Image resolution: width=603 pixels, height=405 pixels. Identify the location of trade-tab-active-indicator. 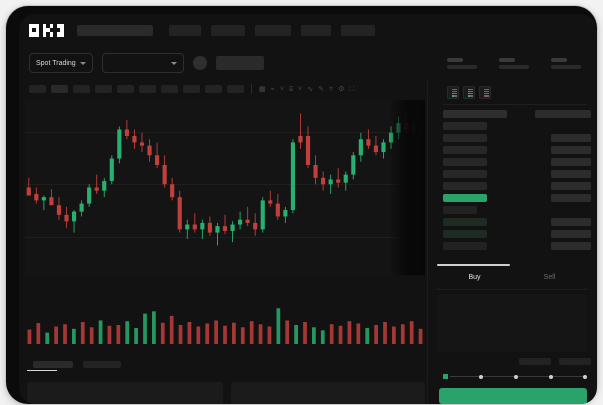
(473, 265).